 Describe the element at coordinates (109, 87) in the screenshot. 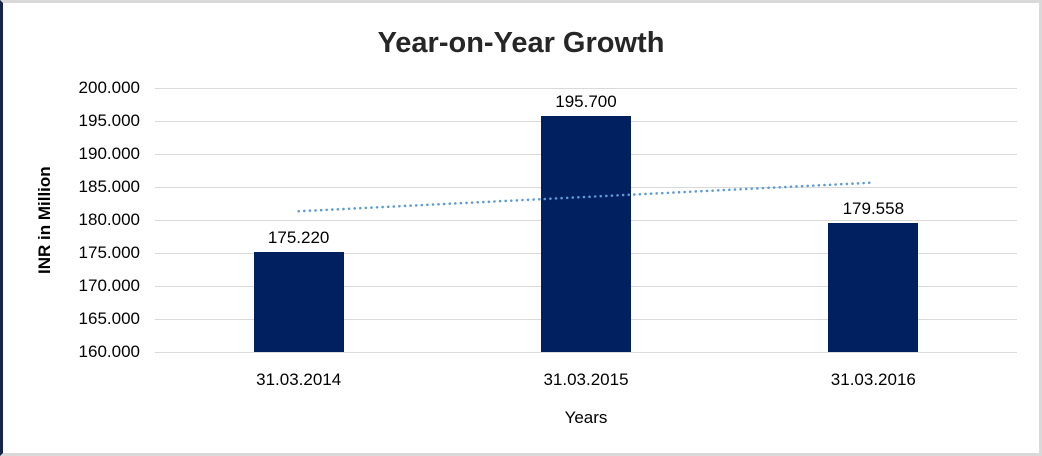

I see `y-axis-tick-label: 200.000` at that location.